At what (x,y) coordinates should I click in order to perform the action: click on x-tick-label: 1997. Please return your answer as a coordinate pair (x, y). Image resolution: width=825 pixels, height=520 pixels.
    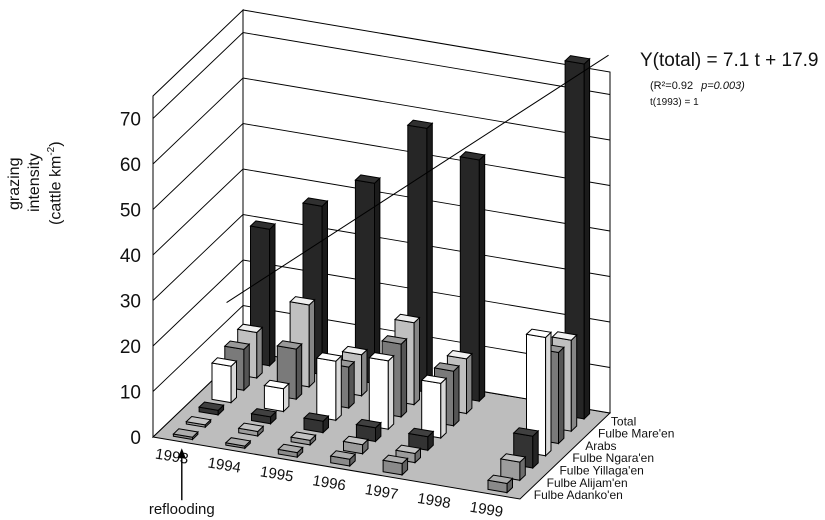
    Looking at the image, I should click on (382, 492).